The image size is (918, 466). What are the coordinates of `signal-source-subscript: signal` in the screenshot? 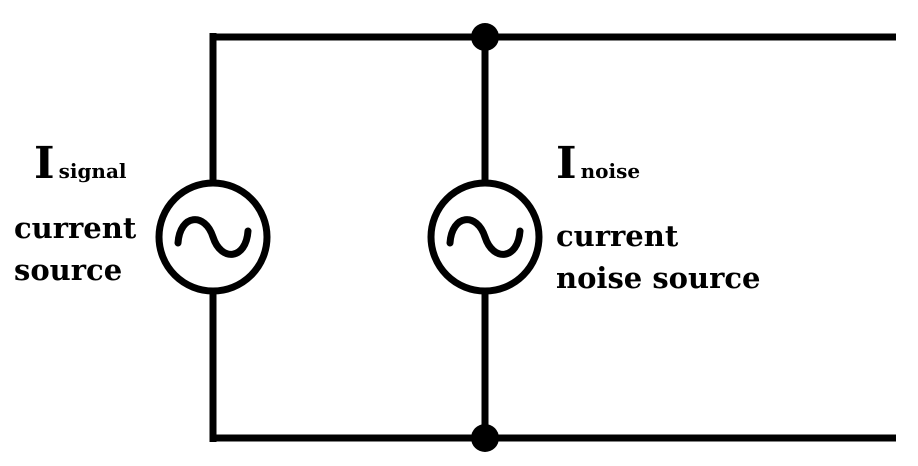 It's located at (93, 171).